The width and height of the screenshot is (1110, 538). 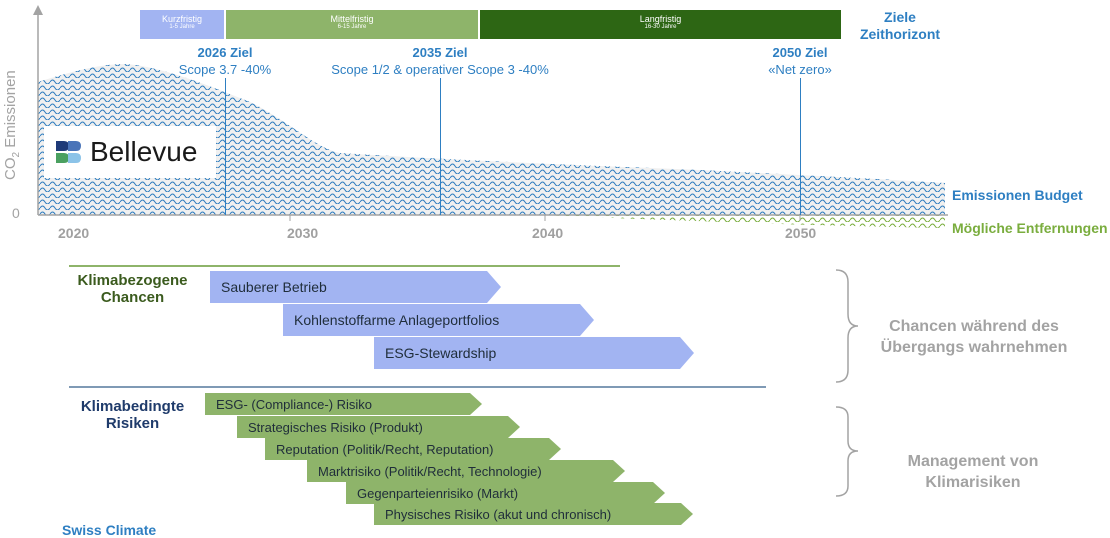 I want to click on year-2020: 2020, so click(x=74, y=233).